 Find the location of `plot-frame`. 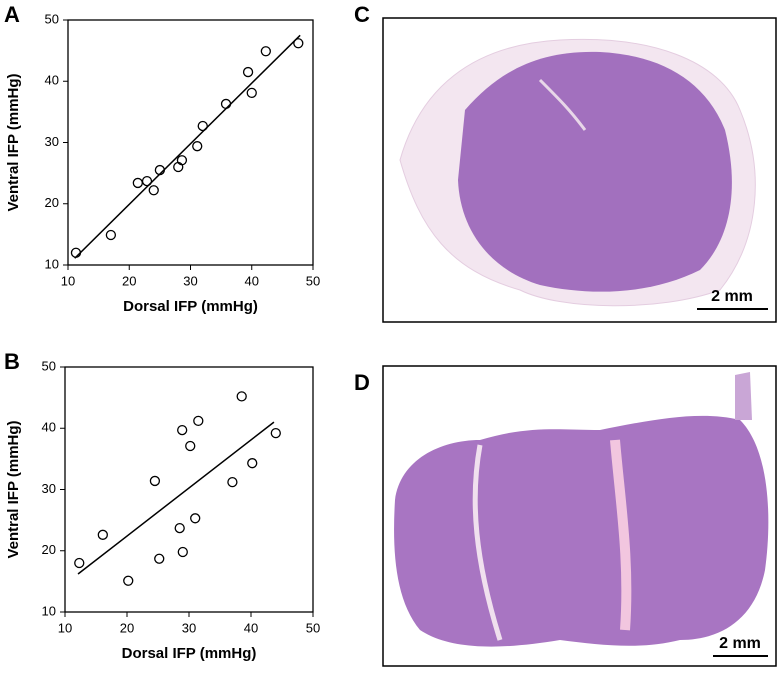

plot-frame is located at coordinates (189, 489).